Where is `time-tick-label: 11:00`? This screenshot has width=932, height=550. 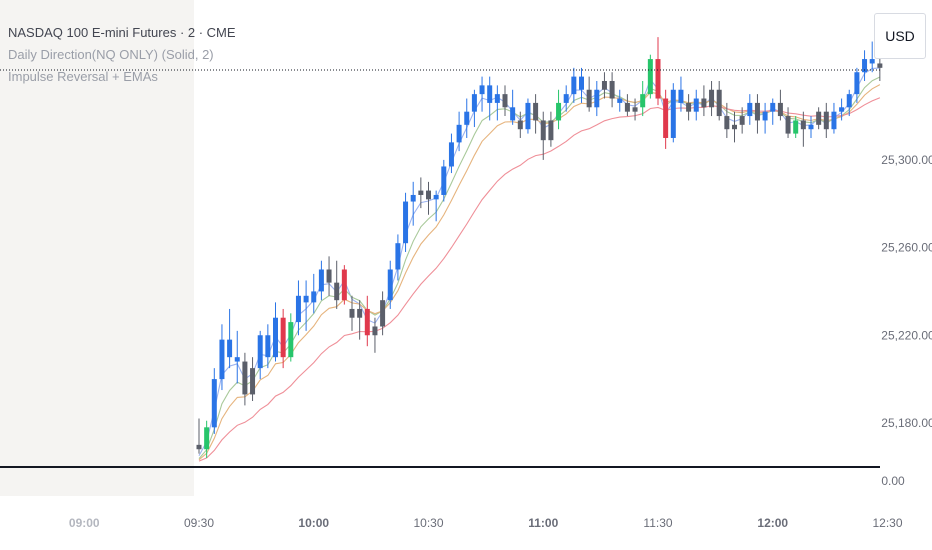 time-tick-label: 11:00 is located at coordinates (543, 523).